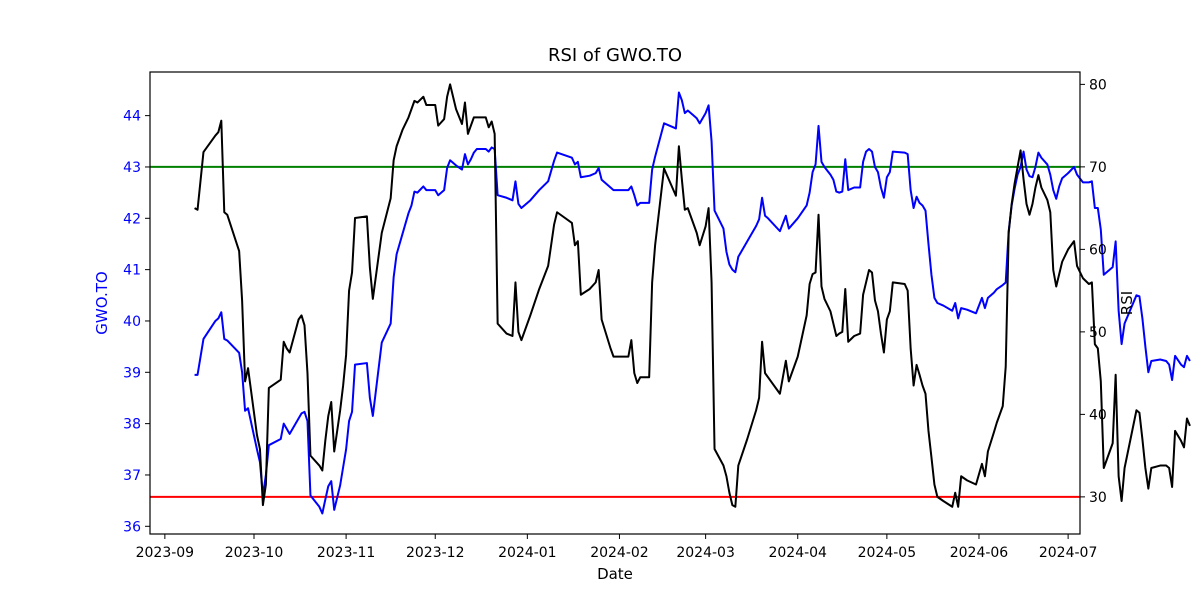 The height and width of the screenshot is (600, 1200). Describe the element at coordinates (615, 55) in the screenshot. I see `chart-title: RSI of GWO.TO` at that location.